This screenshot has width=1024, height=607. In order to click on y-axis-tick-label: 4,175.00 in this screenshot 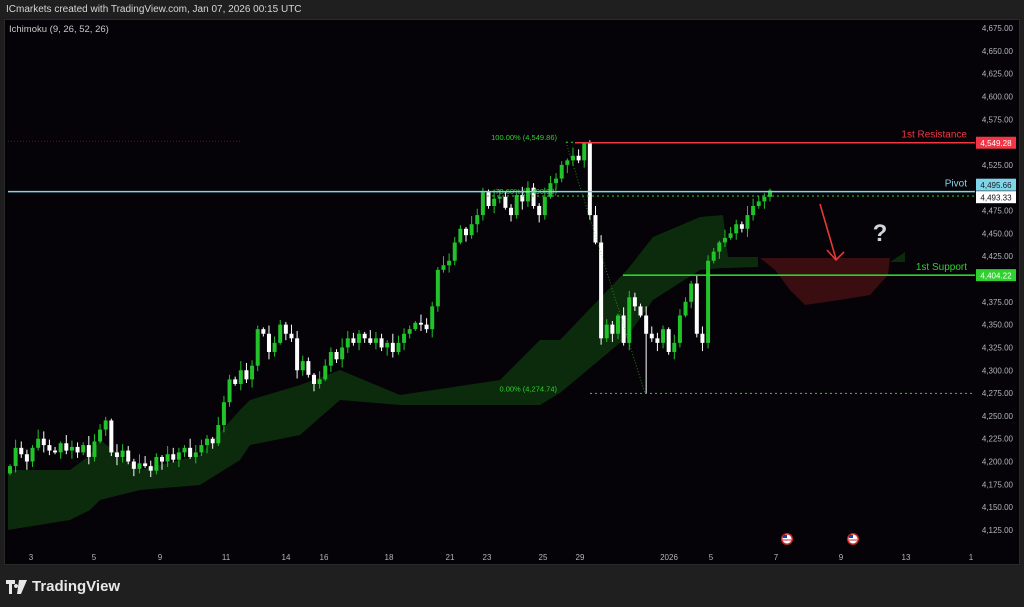, I will do `click(998, 484)`.